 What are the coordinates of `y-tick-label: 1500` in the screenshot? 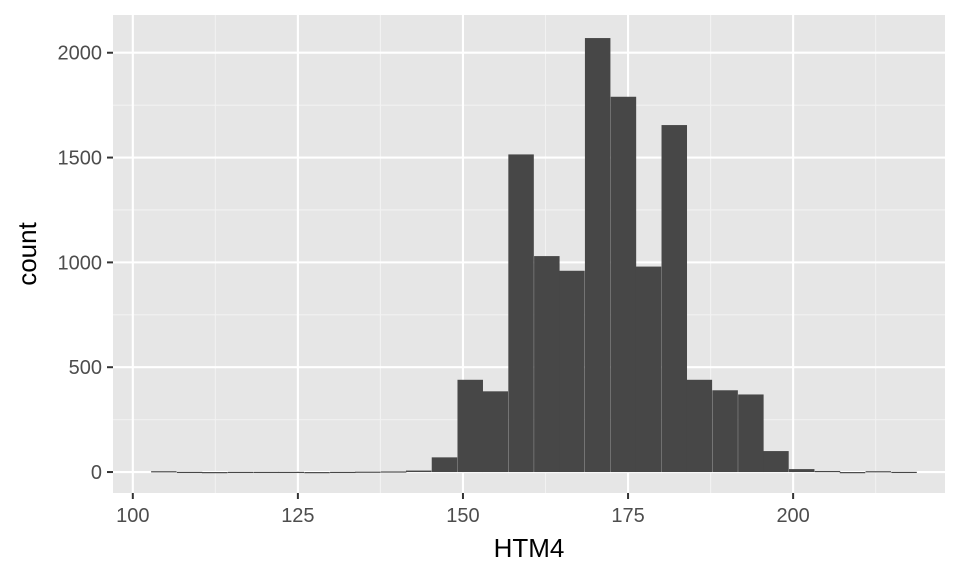 It's located at (80, 159).